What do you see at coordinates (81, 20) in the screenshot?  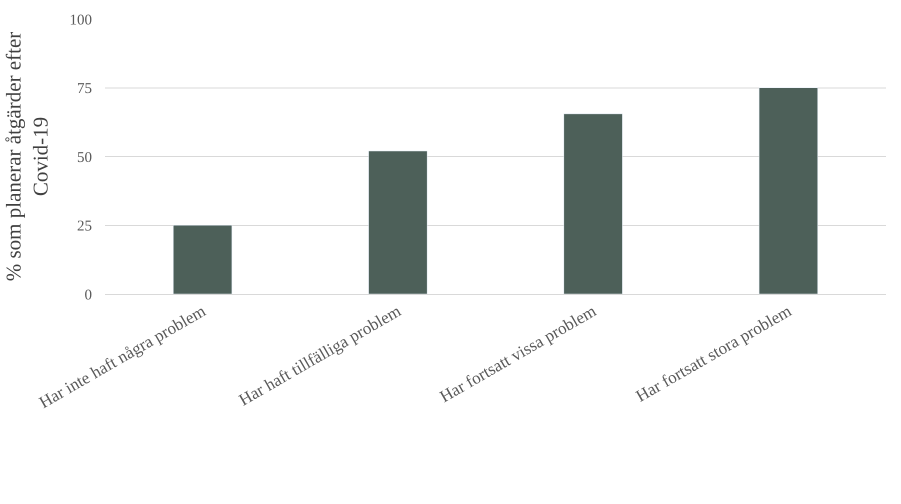 I see `y-tick-label: 100` at bounding box center [81, 20].